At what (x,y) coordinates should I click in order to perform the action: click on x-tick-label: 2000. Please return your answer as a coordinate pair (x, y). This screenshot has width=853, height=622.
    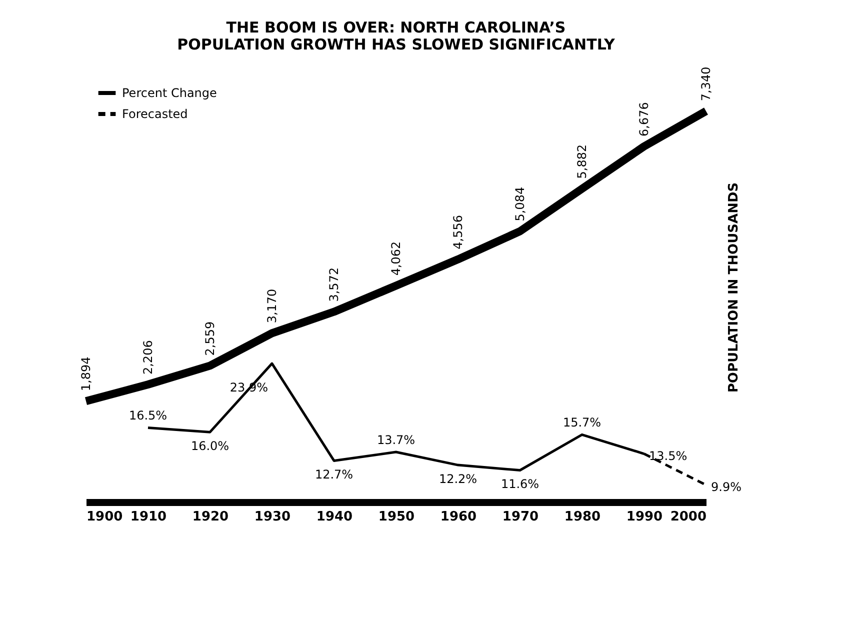
    Looking at the image, I should click on (688, 517).